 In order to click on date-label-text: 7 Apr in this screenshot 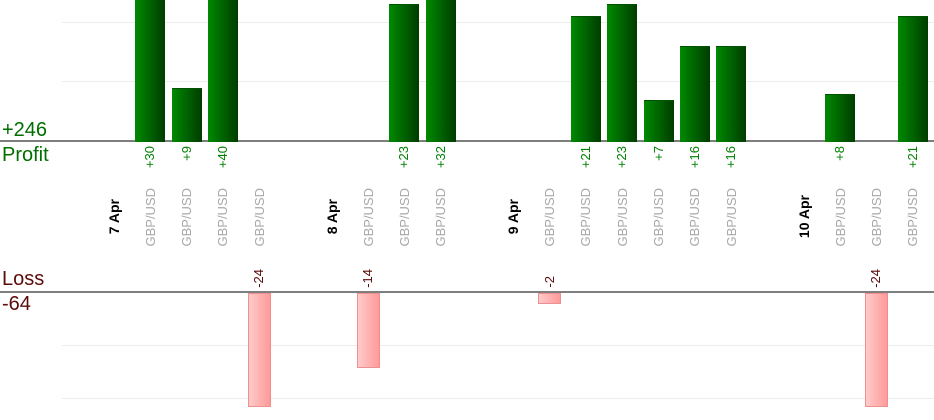, I will do `click(114, 217)`.